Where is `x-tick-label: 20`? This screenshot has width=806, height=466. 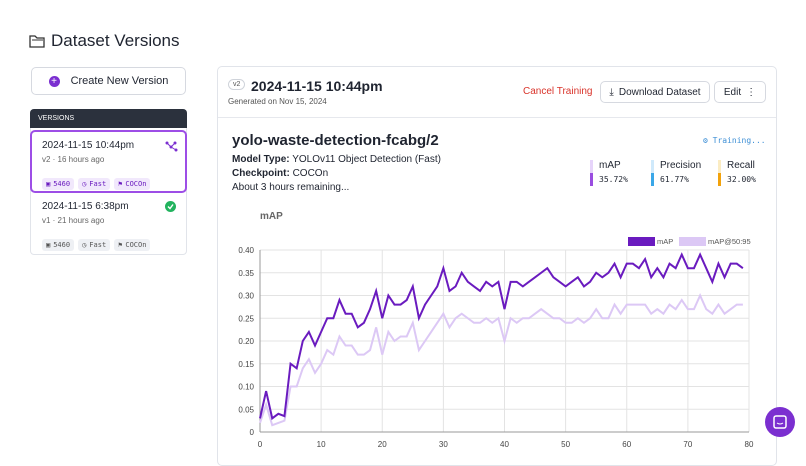 x-tick-label: 20 is located at coordinates (382, 444).